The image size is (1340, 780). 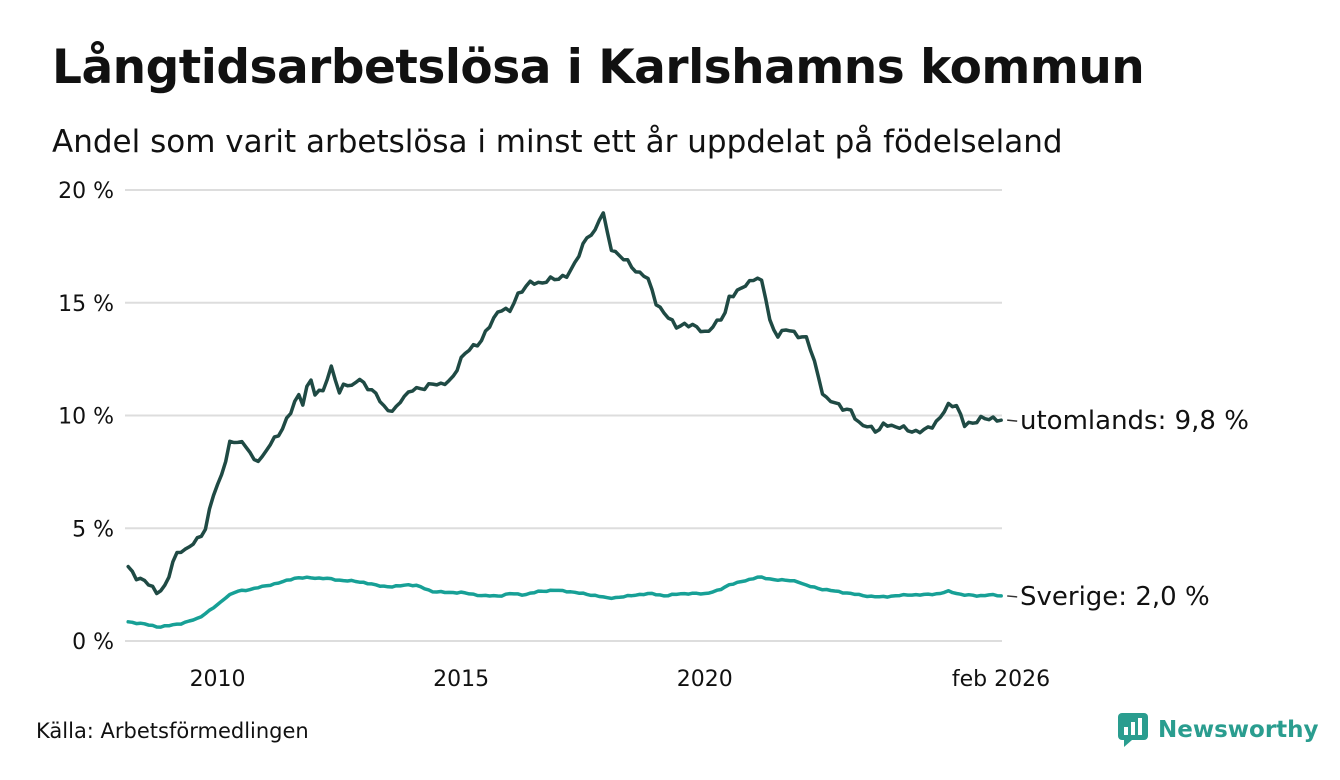 What do you see at coordinates (1001, 679) in the screenshot?
I see `x-tick-label: feb 2026` at bounding box center [1001, 679].